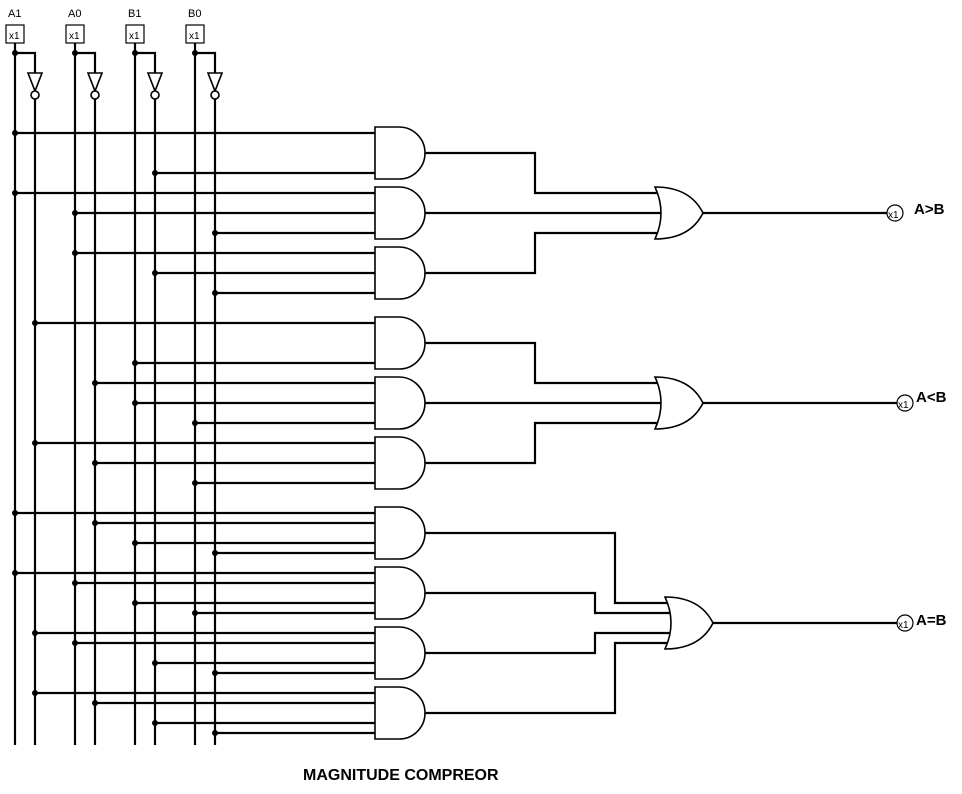 The width and height of the screenshot is (962, 794). Describe the element at coordinates (931, 397) in the screenshot. I see `output-label-a-lt-b: A<B` at that location.